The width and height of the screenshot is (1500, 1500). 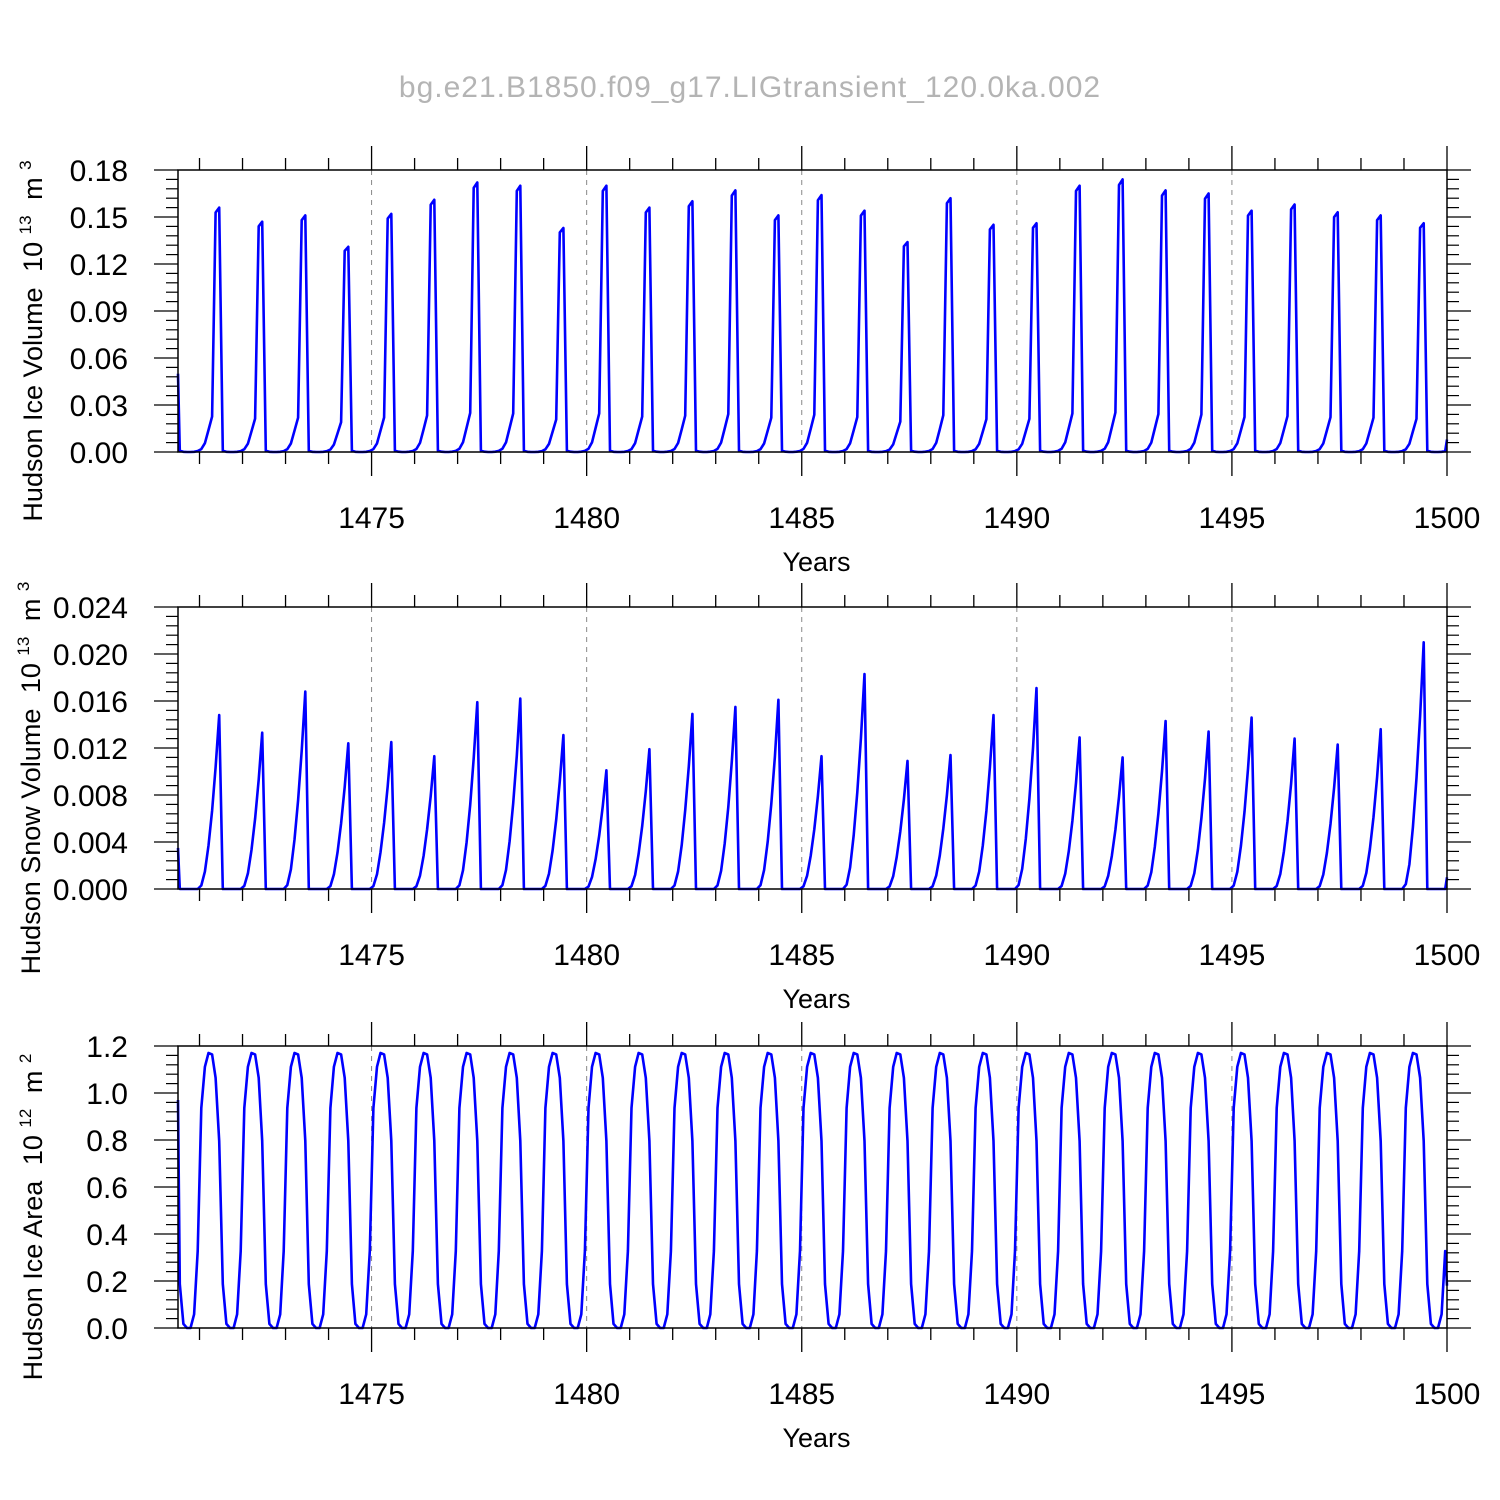 What do you see at coordinates (25, 1058) in the screenshot?
I see `y-axis-unit-power: 2` at bounding box center [25, 1058].